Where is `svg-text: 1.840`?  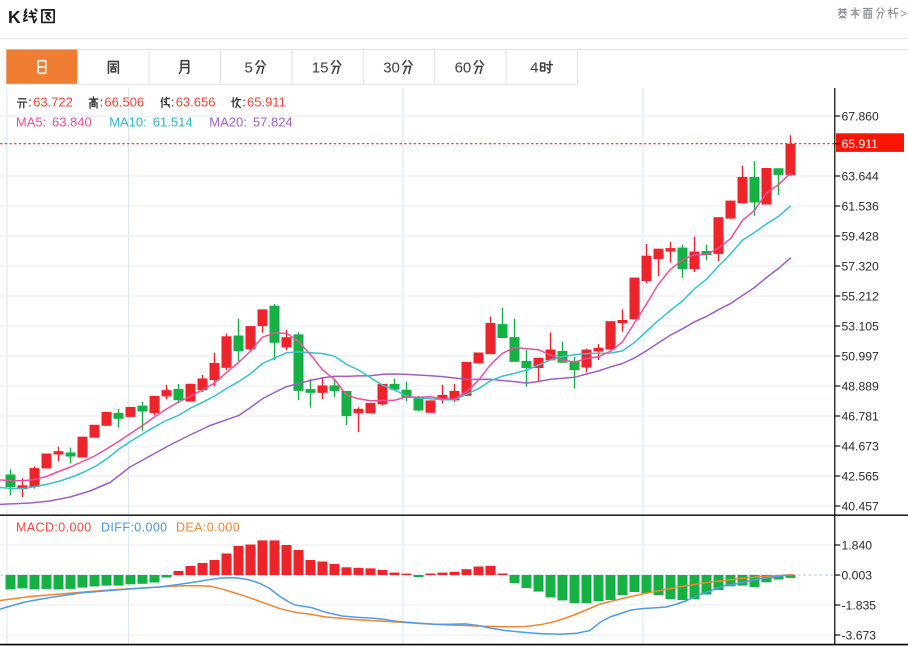
svg-text: 1.840 is located at coordinates (857, 545).